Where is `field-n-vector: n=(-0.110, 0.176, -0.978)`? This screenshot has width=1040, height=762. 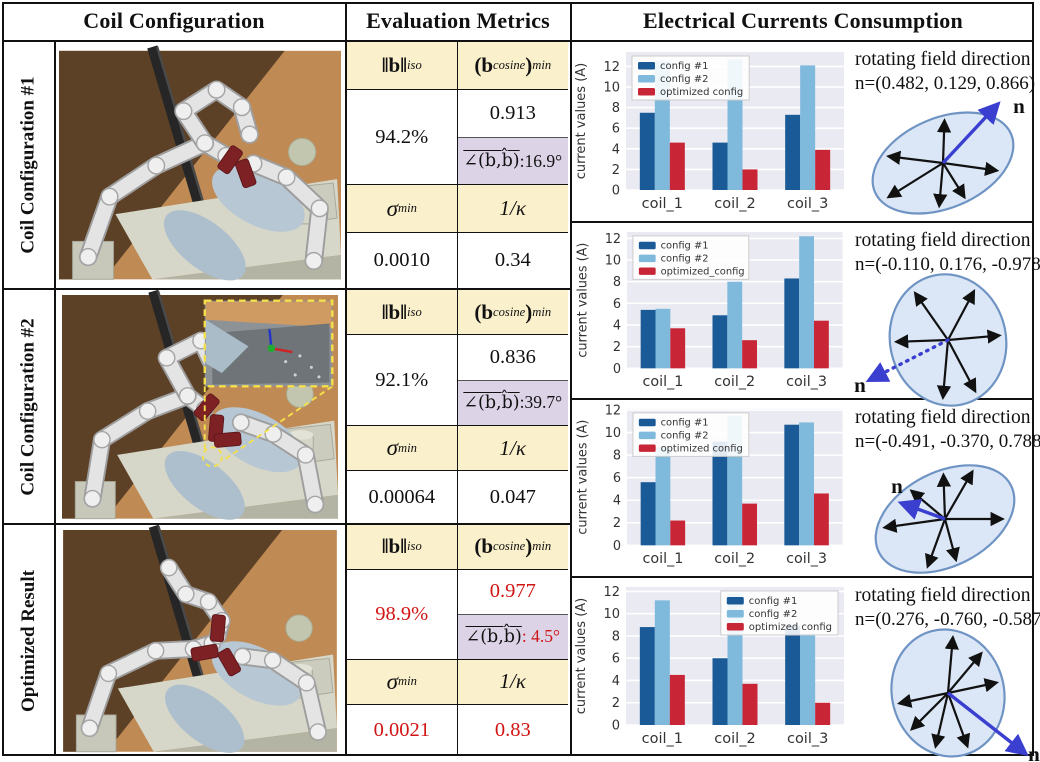 field-n-vector: n=(-0.110, 0.176, -0.978) is located at coordinates (947, 264).